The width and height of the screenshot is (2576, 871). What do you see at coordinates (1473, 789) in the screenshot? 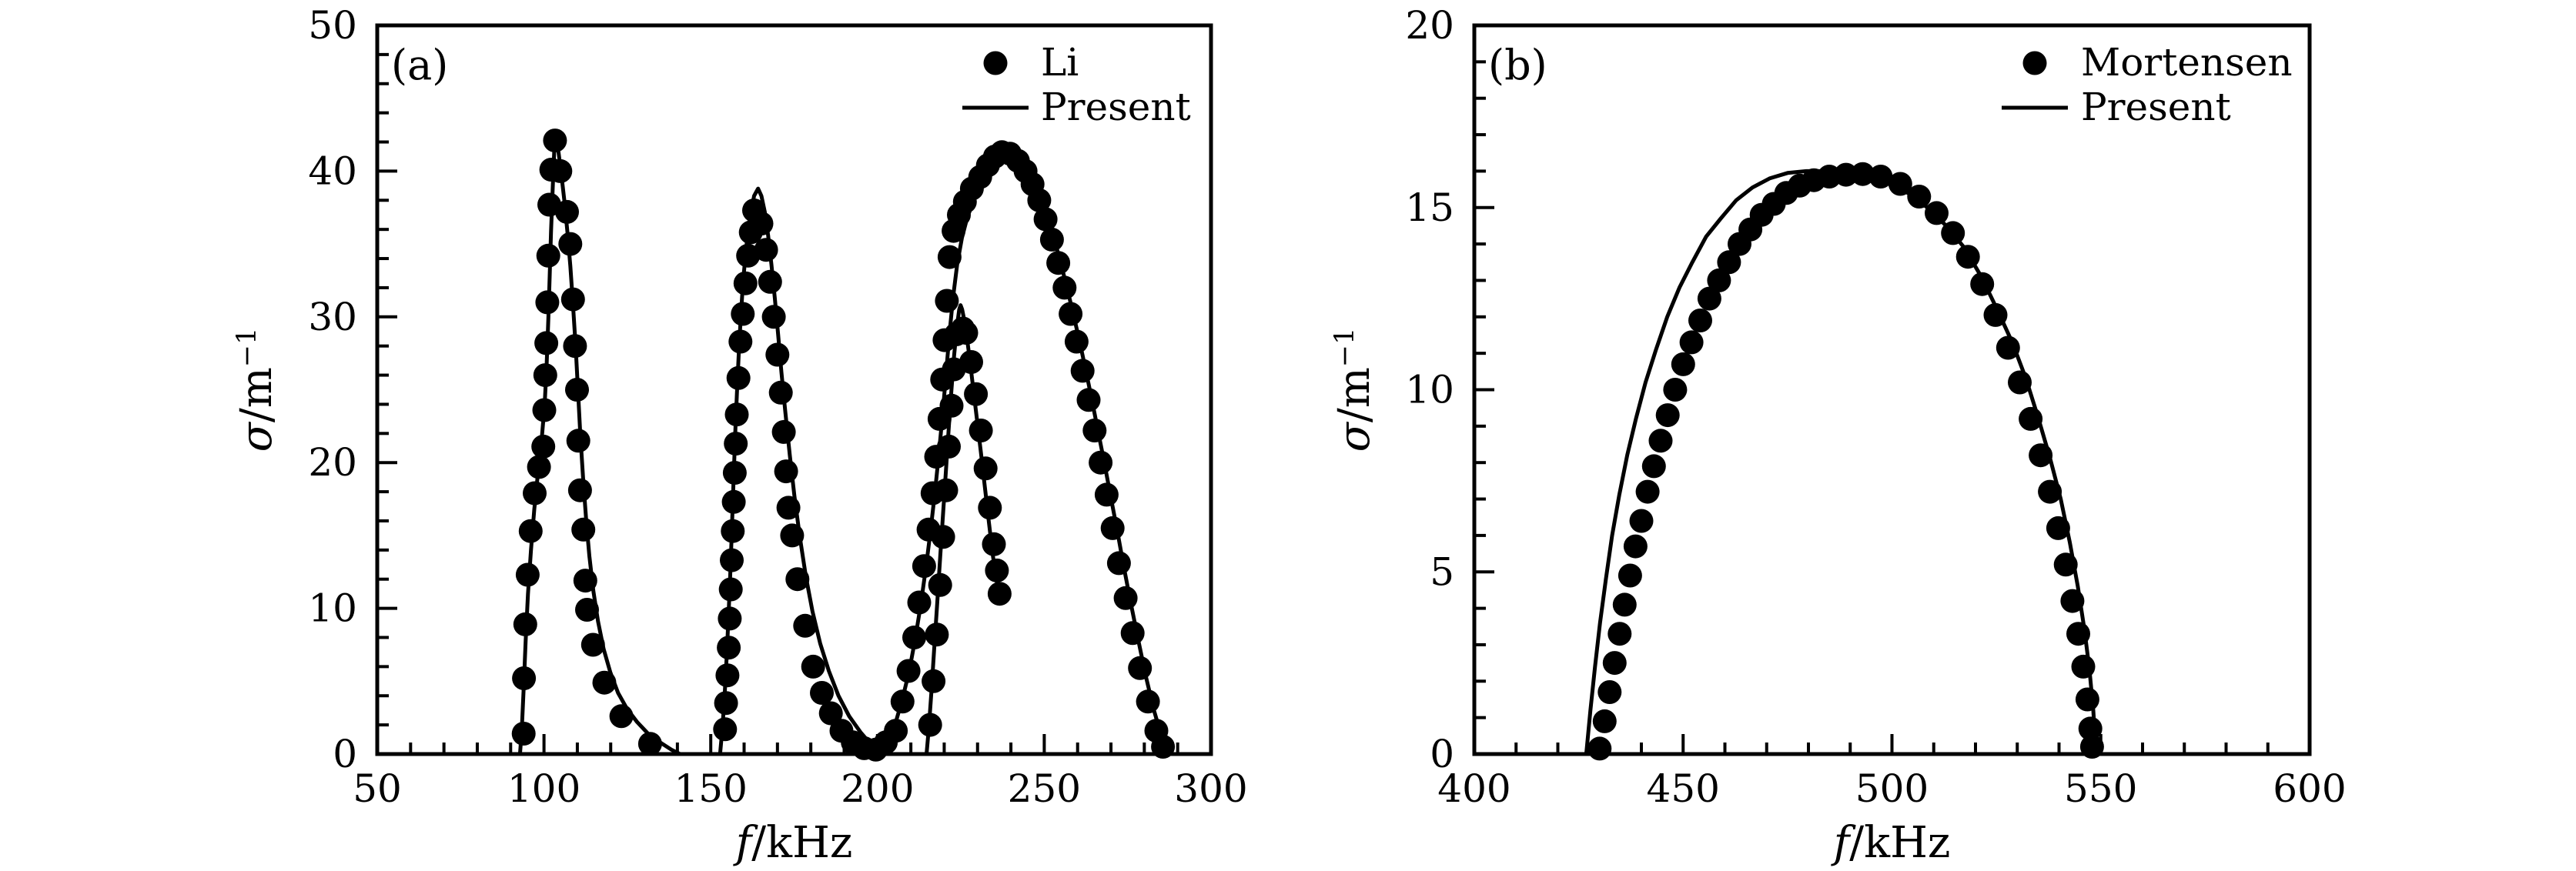
I see `x-tick-label: 400` at bounding box center [1473, 789].